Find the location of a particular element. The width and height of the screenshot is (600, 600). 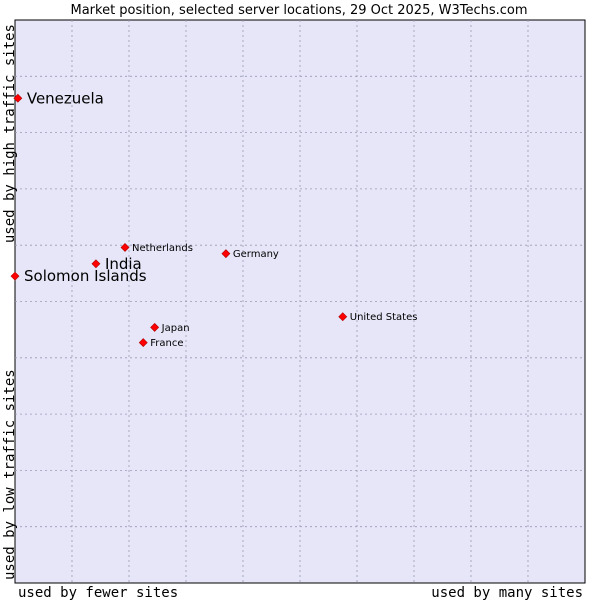

point-marker-japan is located at coordinates (155, 327).